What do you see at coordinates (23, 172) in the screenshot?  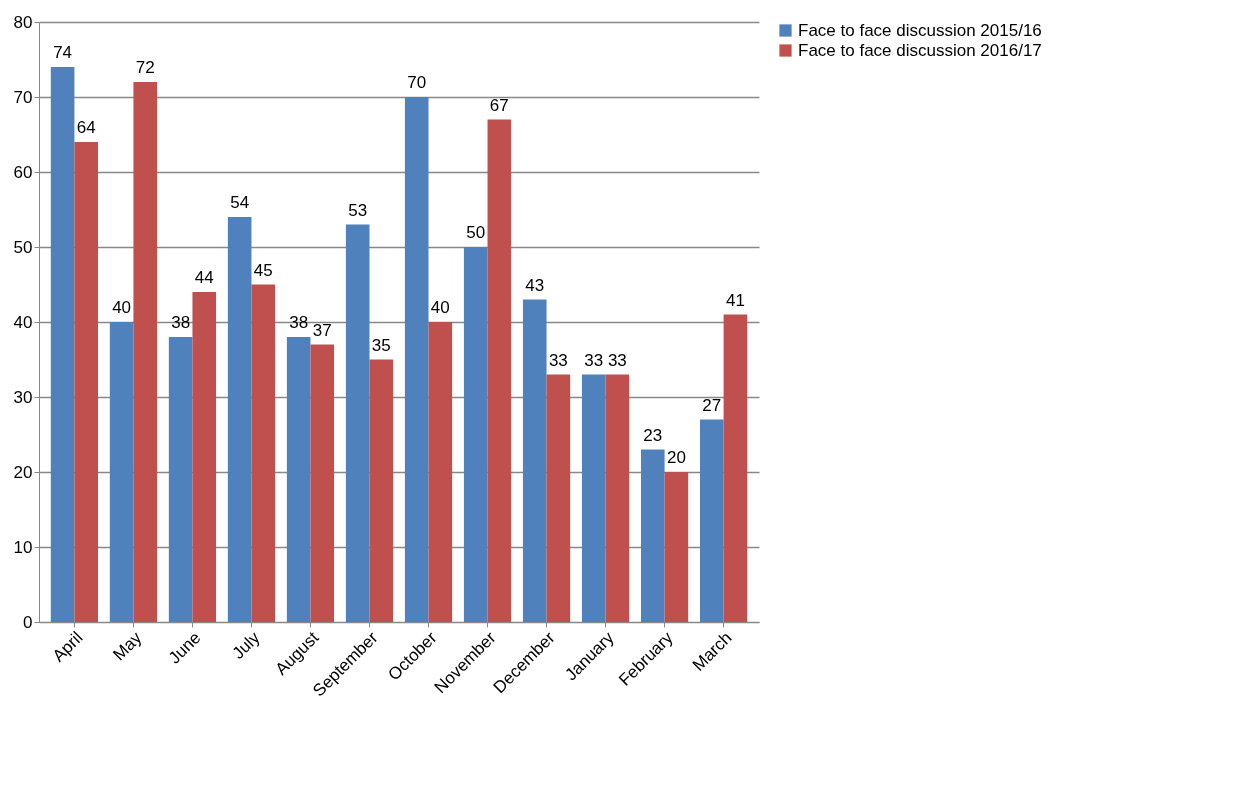 I see `y-tick-label: 60` at bounding box center [23, 172].